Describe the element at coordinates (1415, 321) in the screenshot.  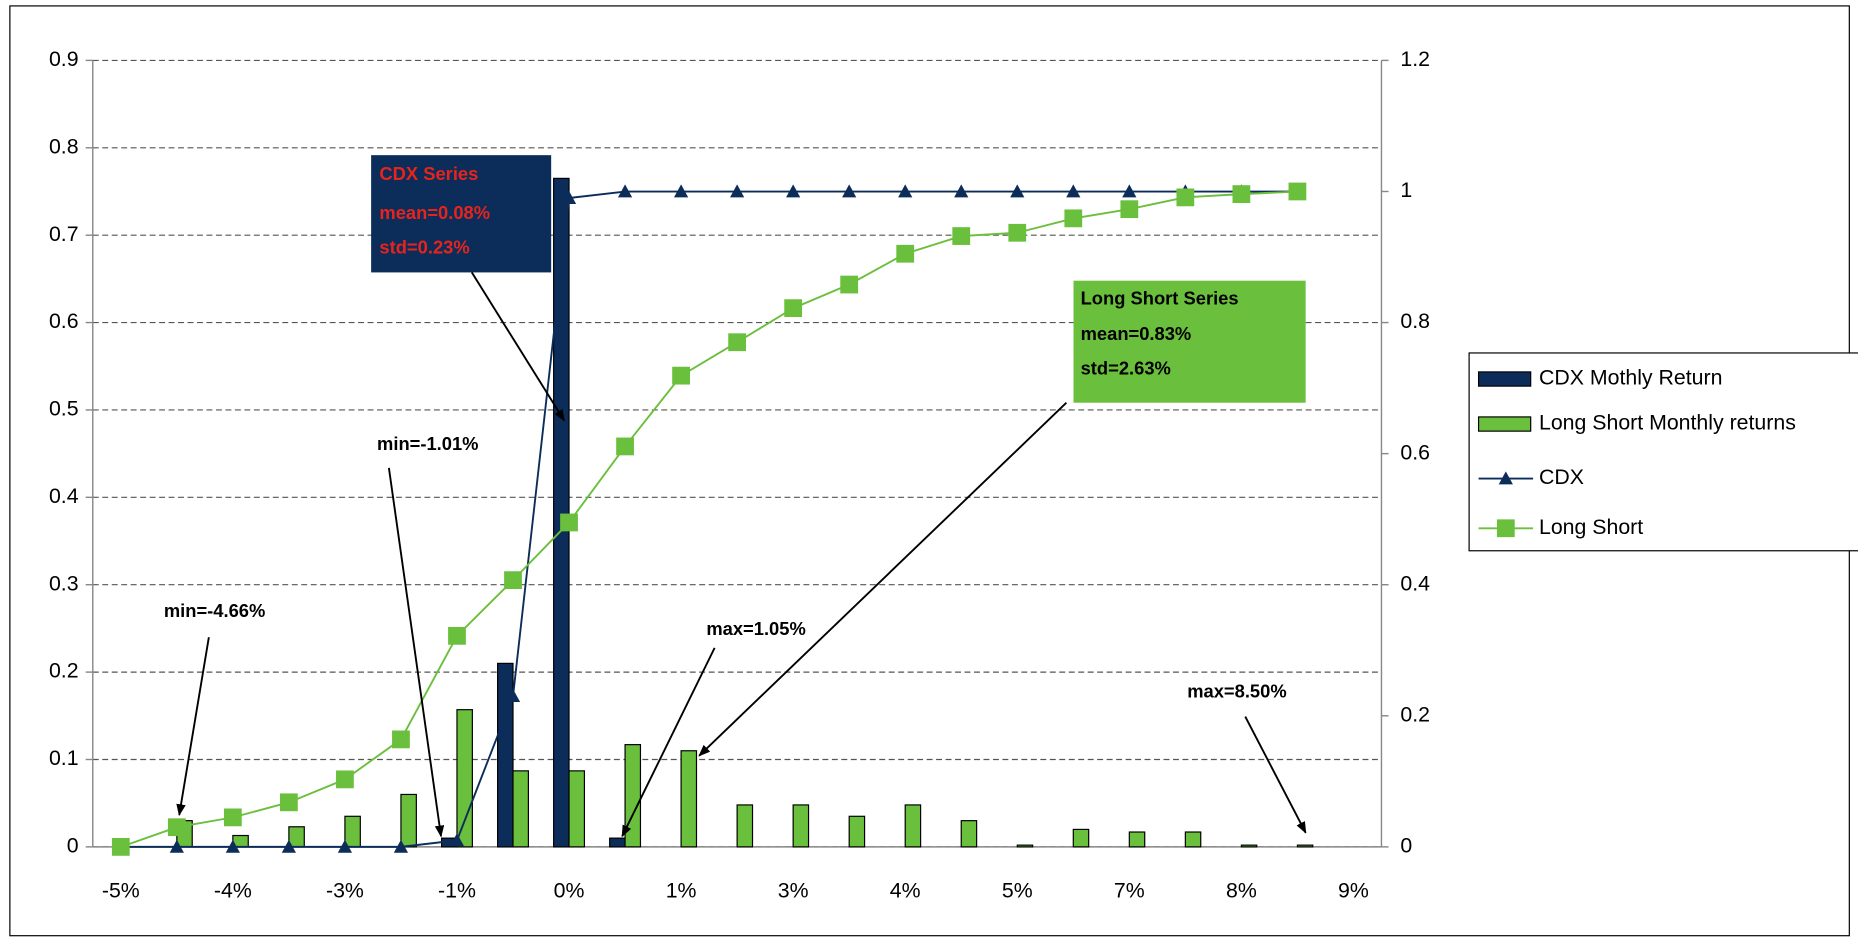
I see `y2-tick-label: 0.8` at that location.